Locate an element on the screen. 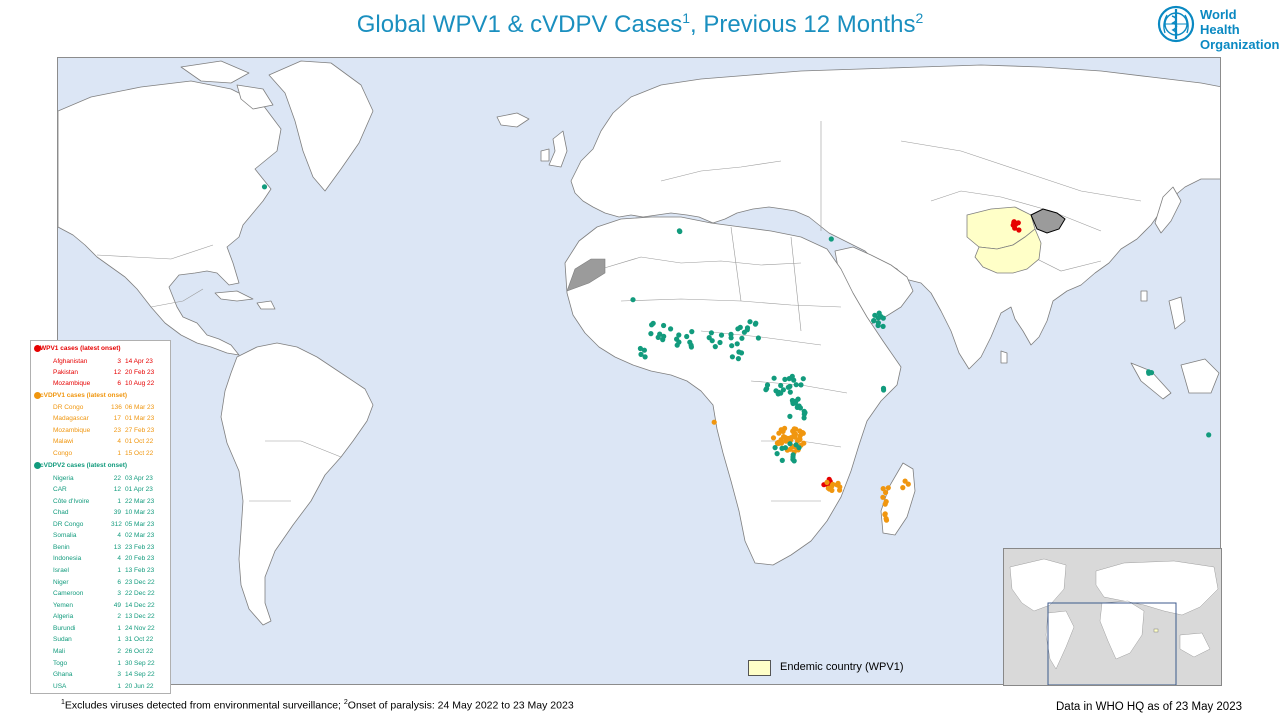 This screenshot has height=720, width=1280. land-arctic-islands is located at coordinates (215, 72).